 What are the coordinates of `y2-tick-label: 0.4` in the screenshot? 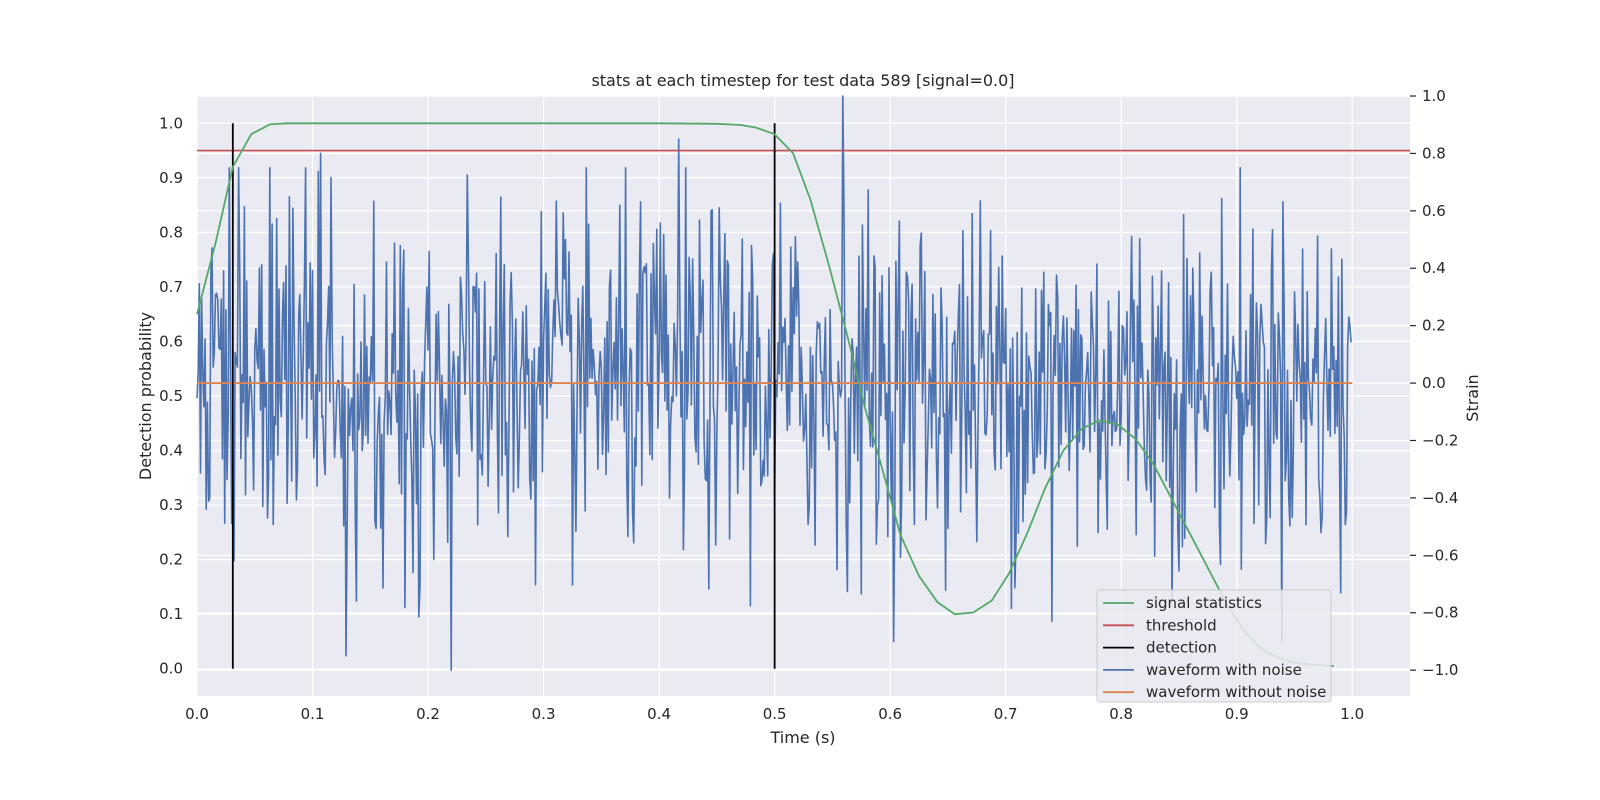 It's located at (1434, 268).